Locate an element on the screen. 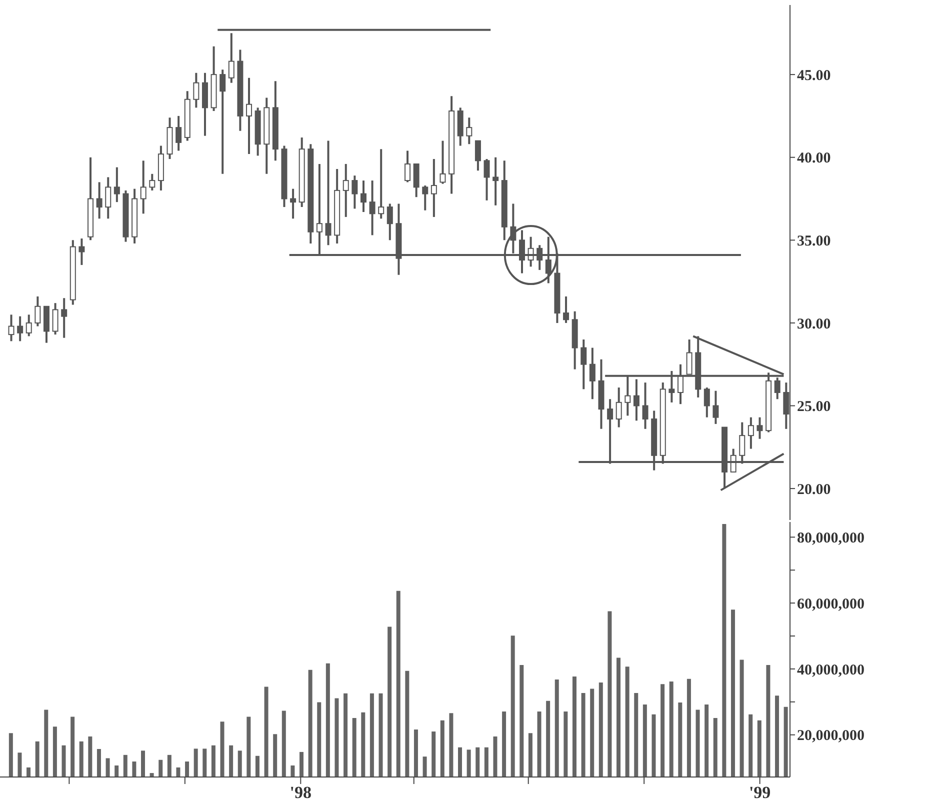 This screenshot has width=927, height=812. x-tick-label: '98 is located at coordinates (301, 792).